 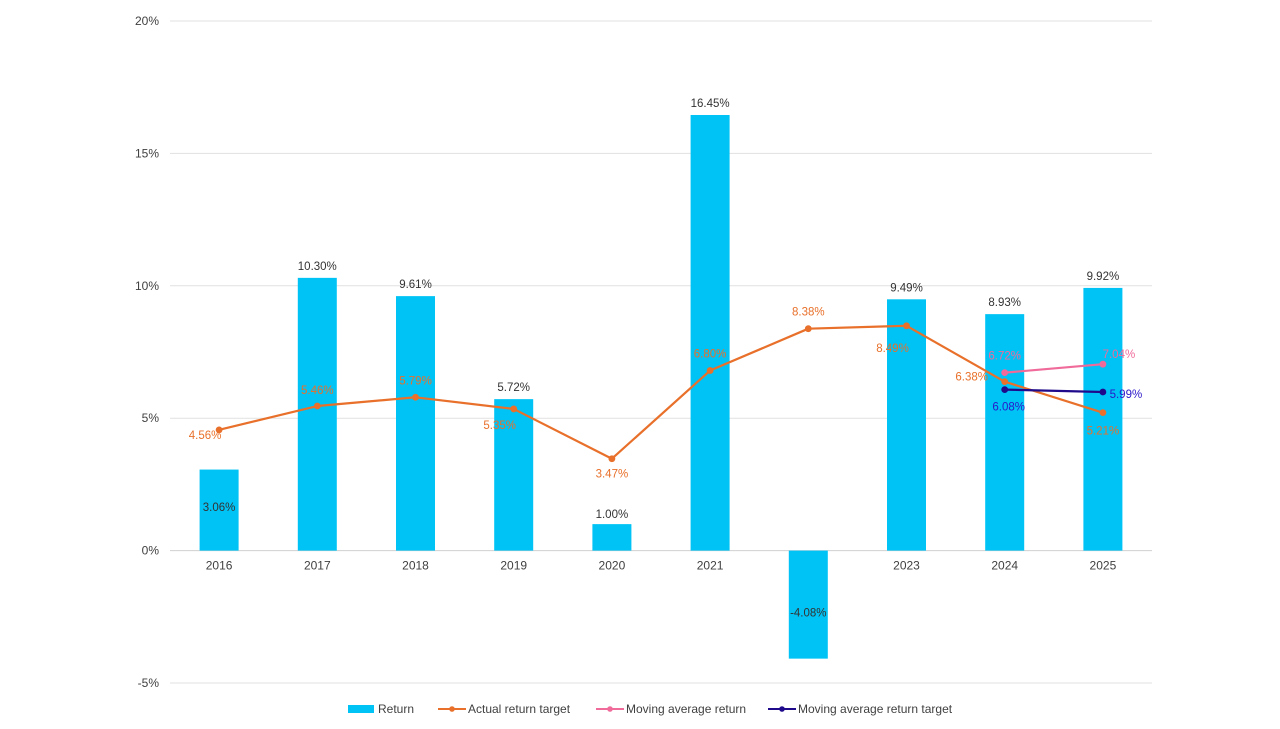 I want to click on line-data-label: 4.56%, so click(x=205, y=436).